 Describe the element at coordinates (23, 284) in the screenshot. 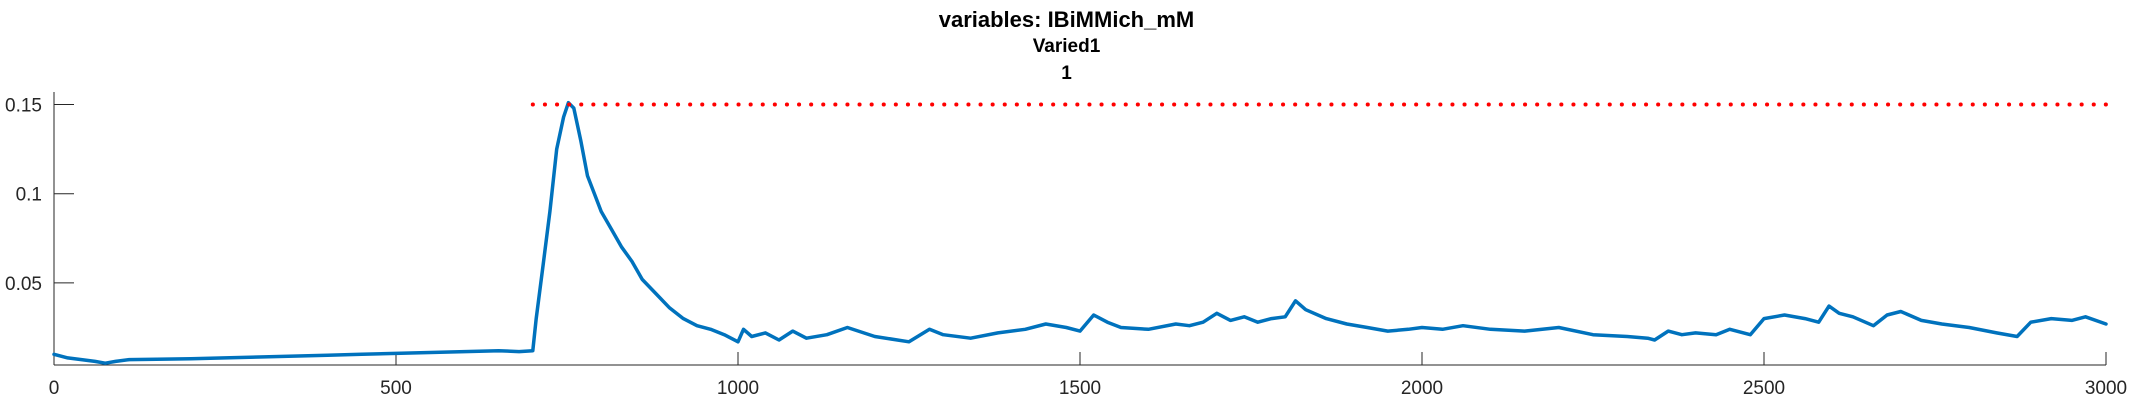

I see `y-tick-label: 0.05` at that location.